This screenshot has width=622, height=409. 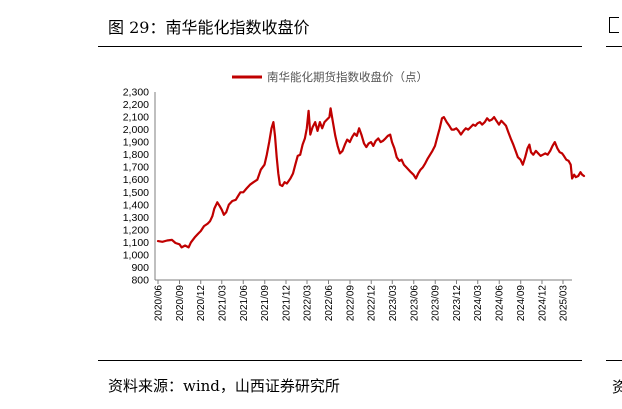 I want to click on x-tick-label: 2022/03, so click(x=308, y=303).